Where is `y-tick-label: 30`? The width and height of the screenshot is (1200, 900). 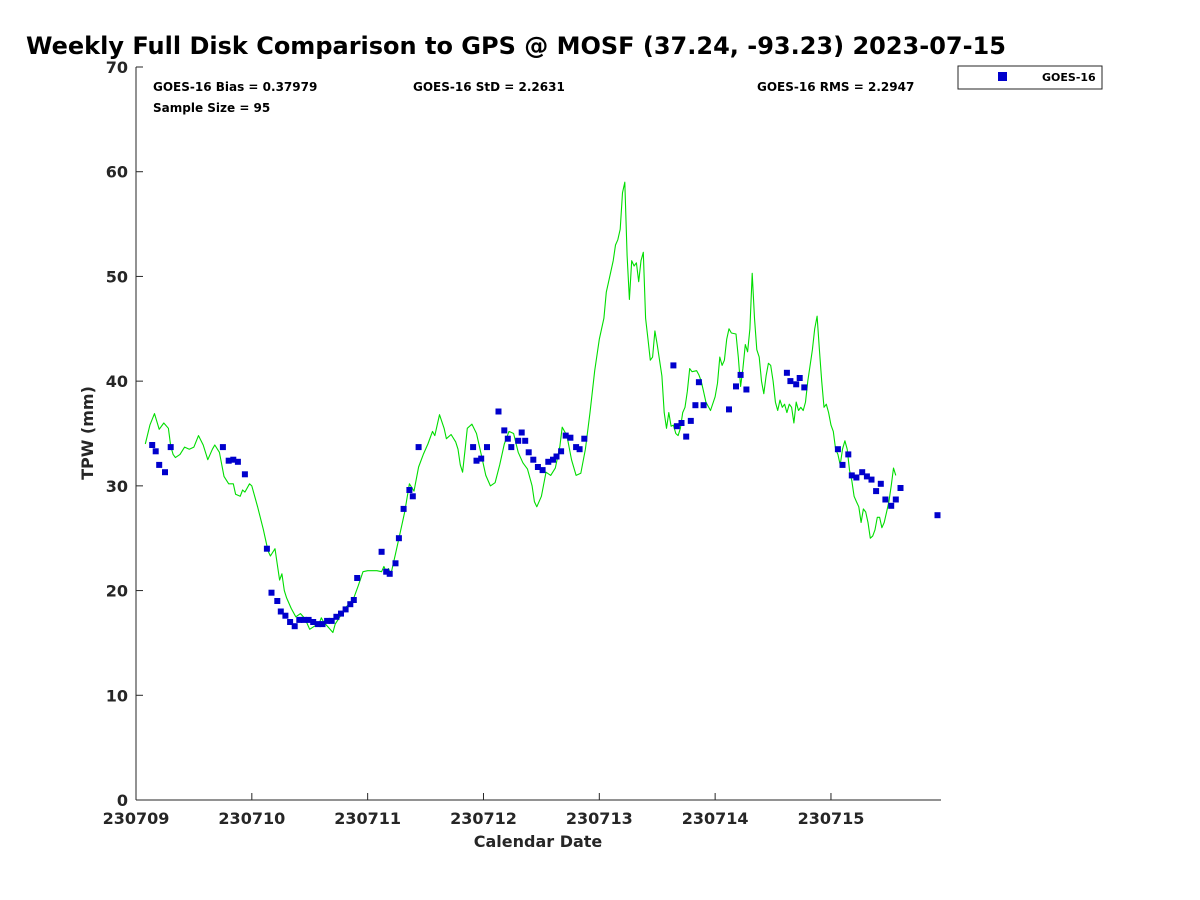 y-tick-label: 30 is located at coordinates (117, 486).